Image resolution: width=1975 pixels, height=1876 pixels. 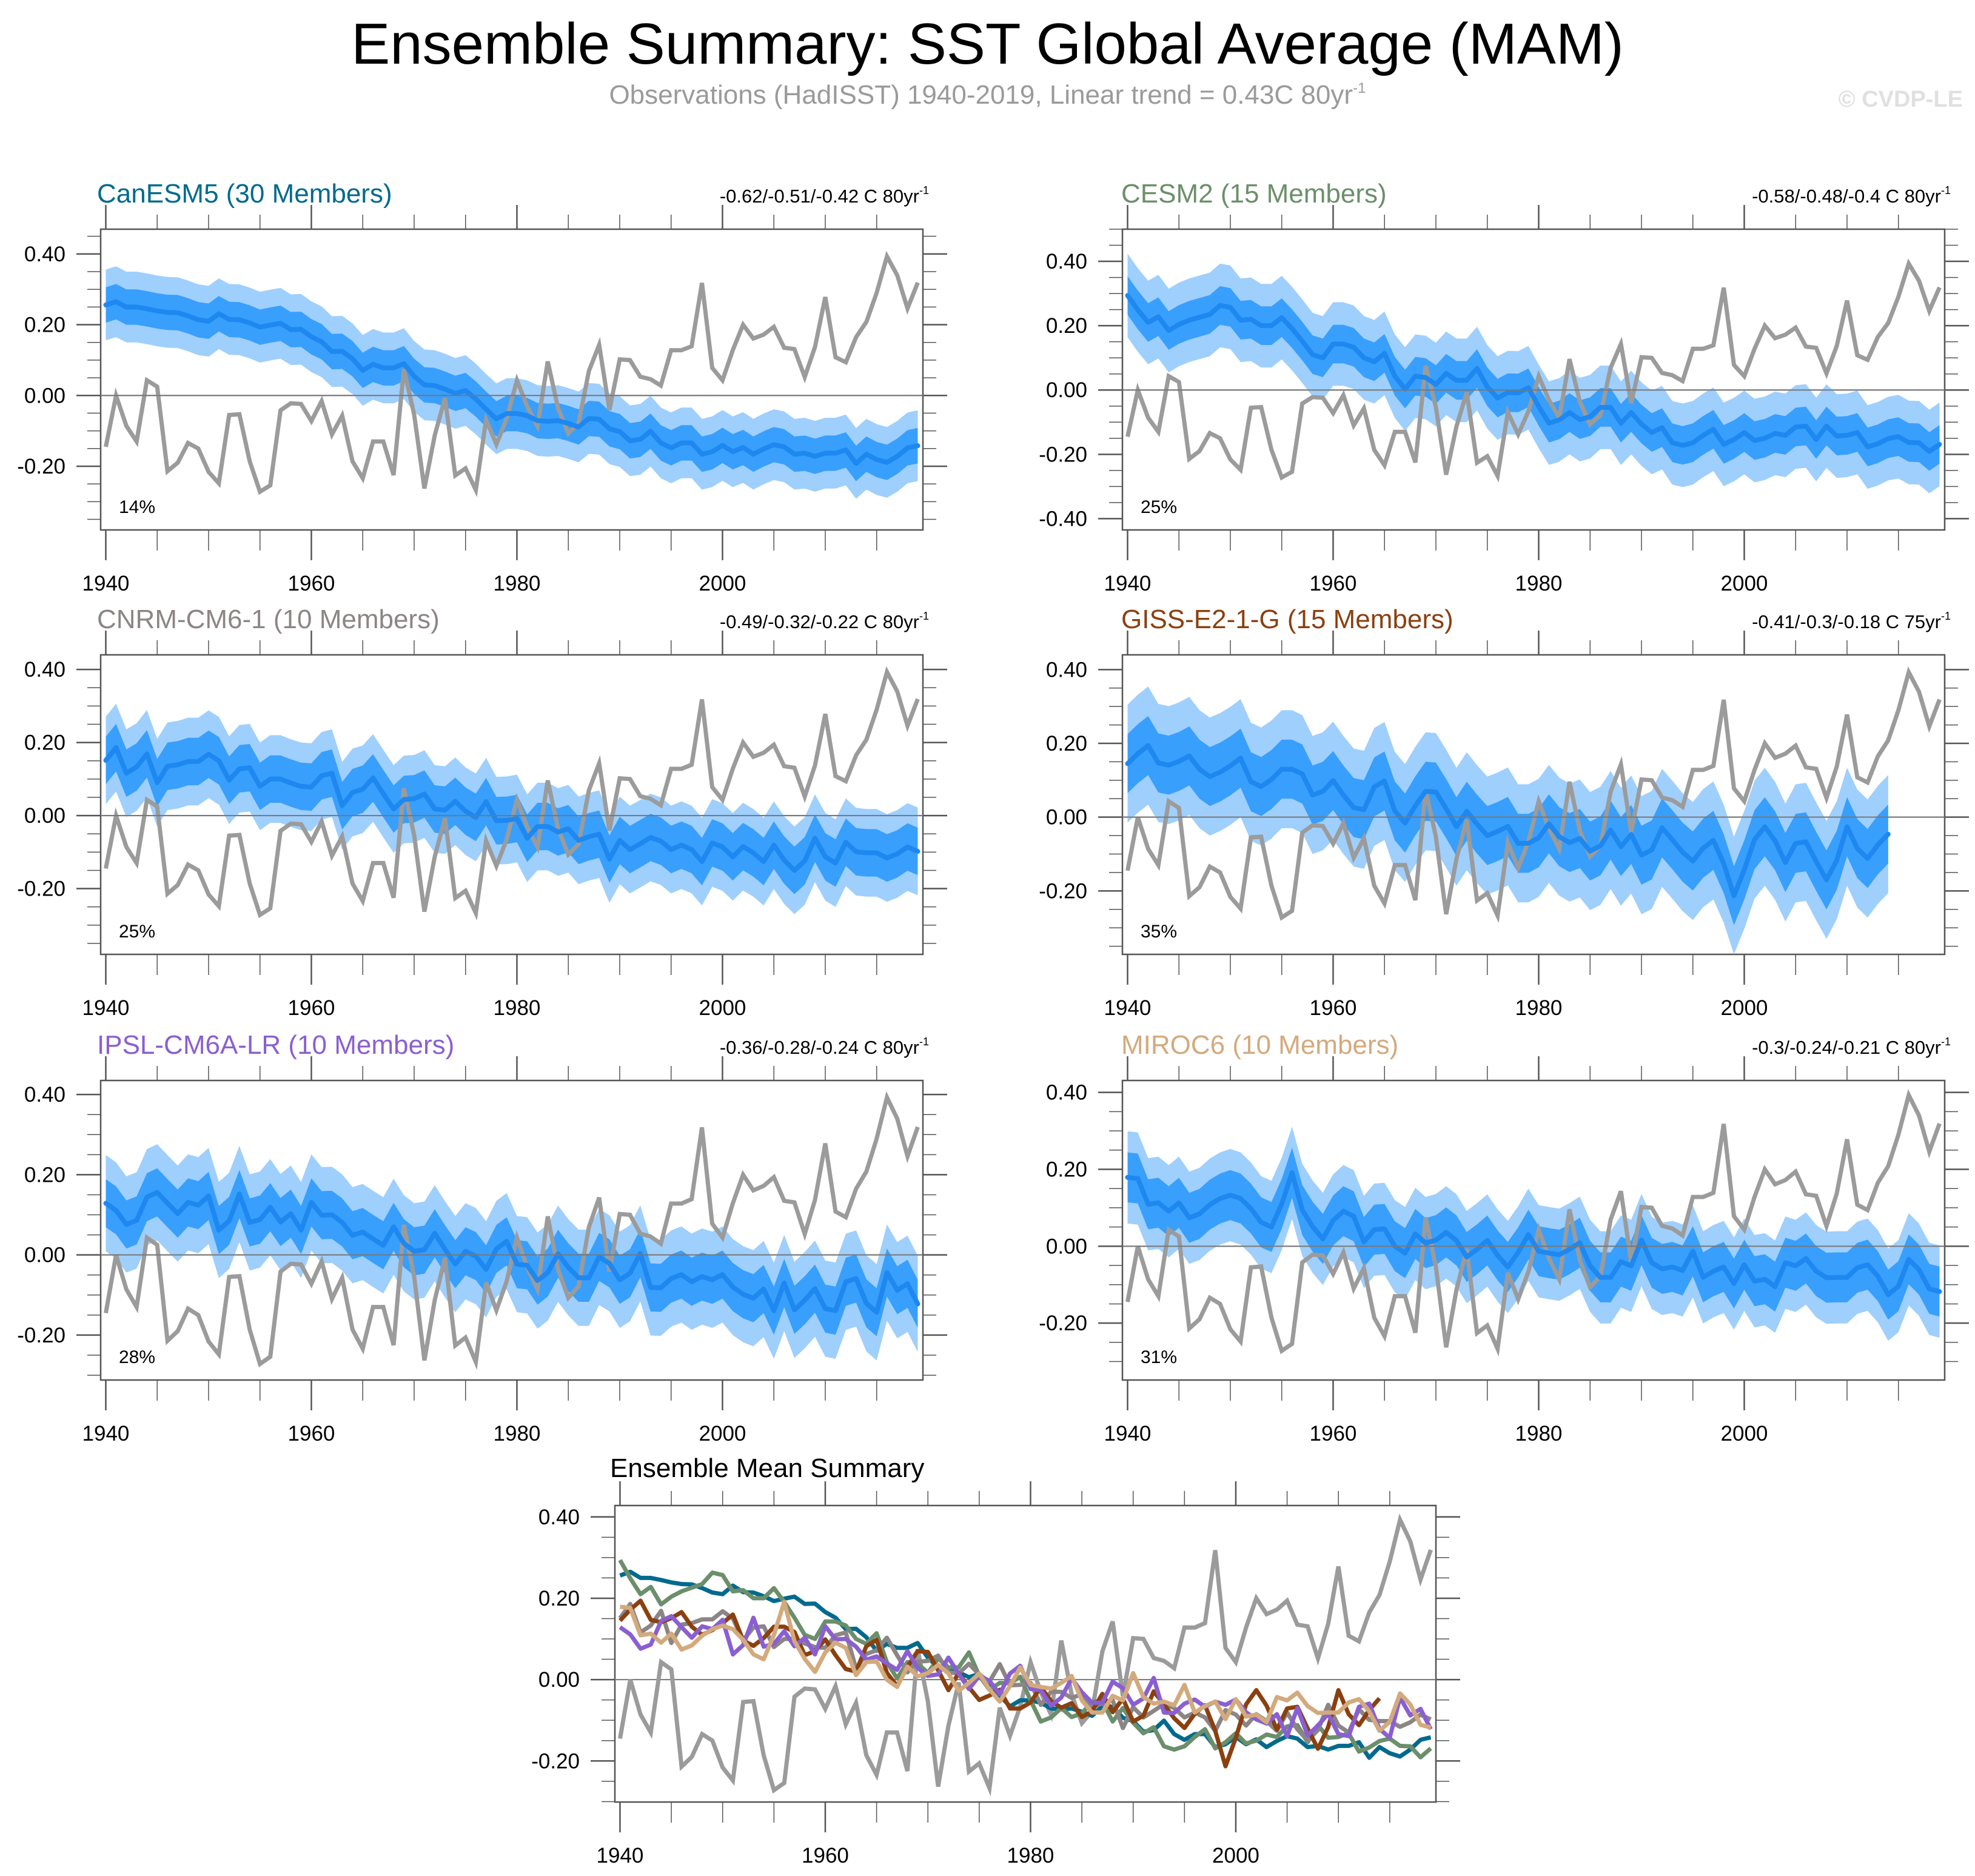 I want to click on summary-line-canesm5, so click(x=1025, y=1664).